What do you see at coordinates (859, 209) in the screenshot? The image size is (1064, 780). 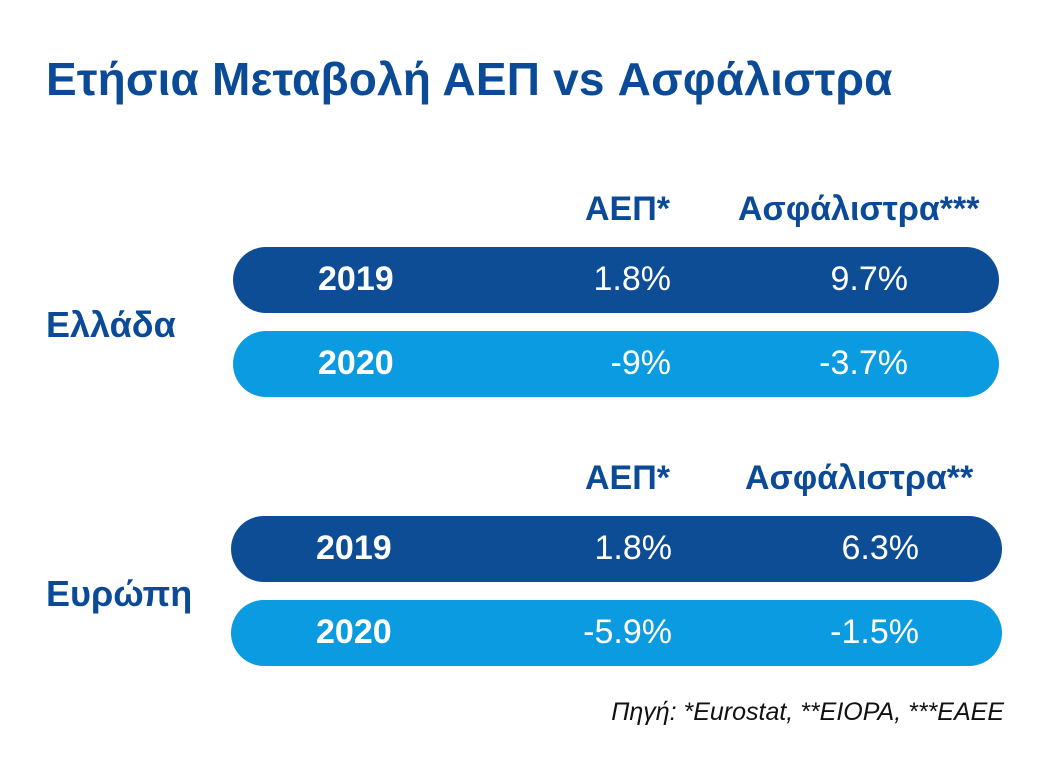 I see `premiums-column-header-greece: Ασφάλιστρα***` at bounding box center [859, 209].